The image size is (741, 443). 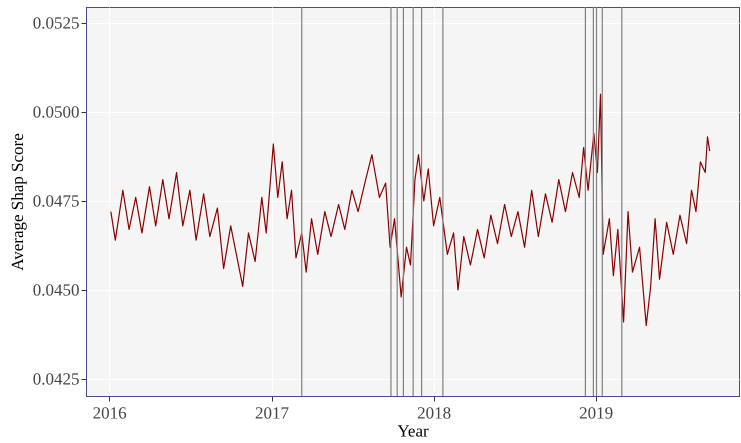 I want to click on x-tick-label: 2018, so click(x=434, y=413).